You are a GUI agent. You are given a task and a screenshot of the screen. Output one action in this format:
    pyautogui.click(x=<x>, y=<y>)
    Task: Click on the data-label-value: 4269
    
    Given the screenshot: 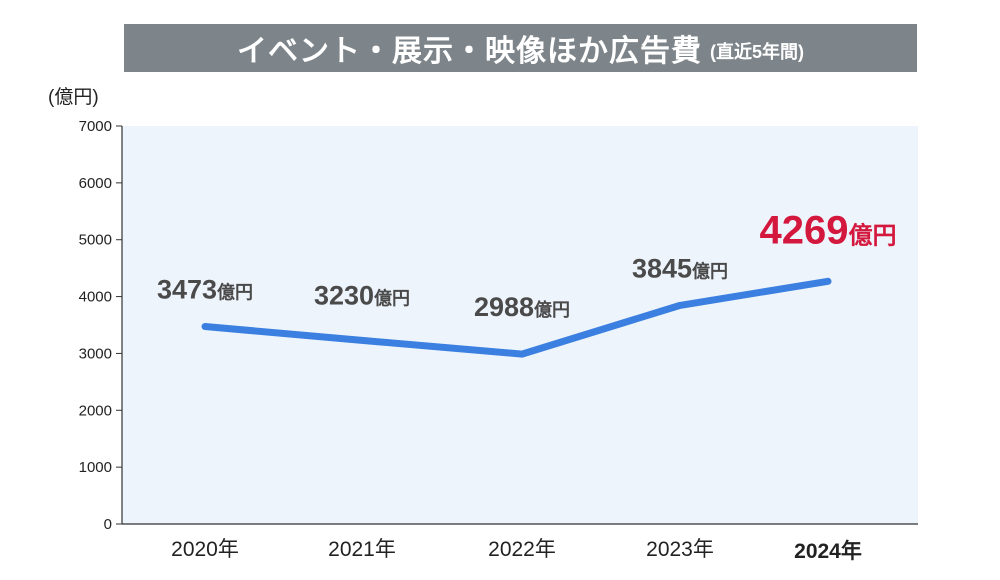 What is the action you would take?
    pyautogui.click(x=804, y=230)
    